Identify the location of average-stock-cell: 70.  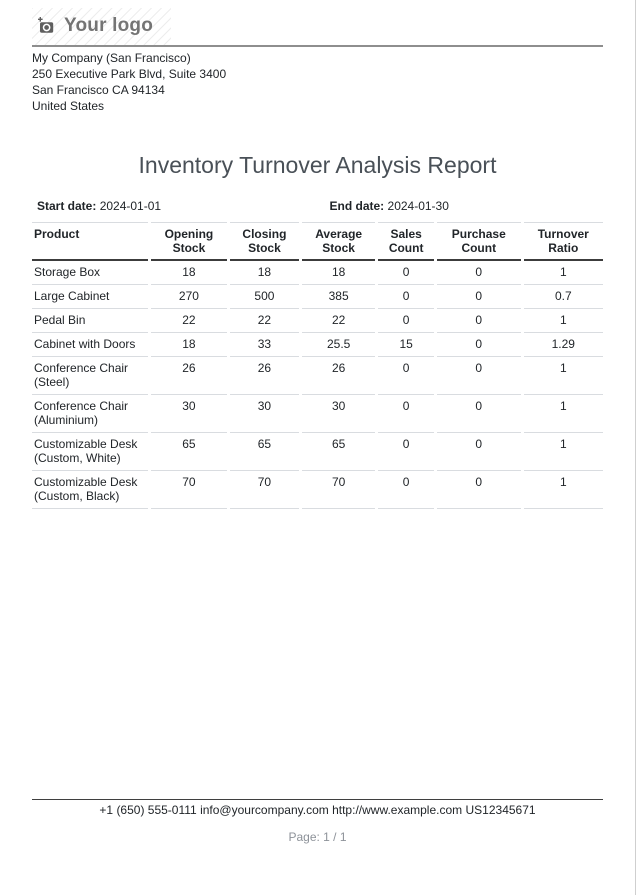
(338, 490).